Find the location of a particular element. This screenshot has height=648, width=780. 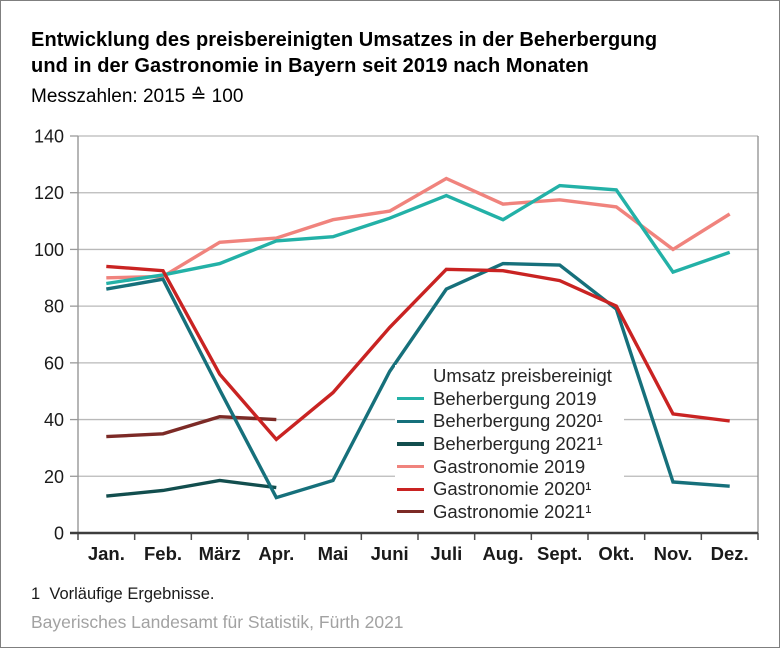

x-tick-label: Apr. is located at coordinates (276, 553).